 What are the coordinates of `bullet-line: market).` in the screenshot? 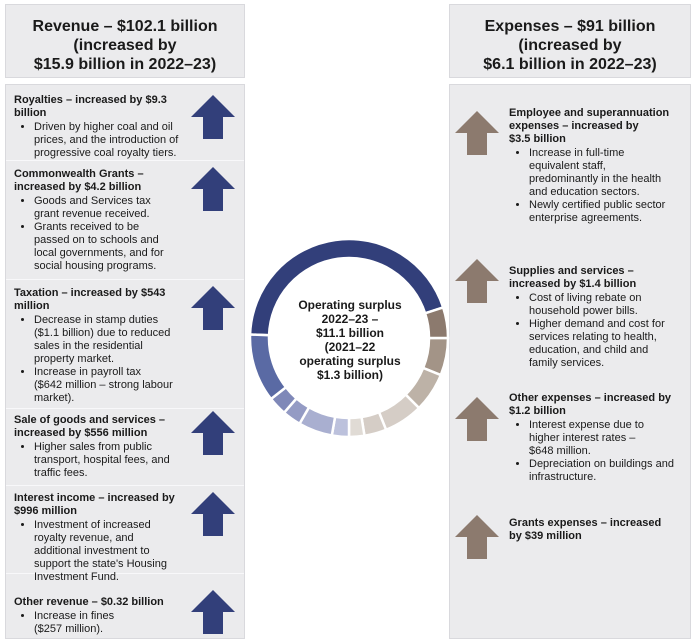 It's located at (54, 398).